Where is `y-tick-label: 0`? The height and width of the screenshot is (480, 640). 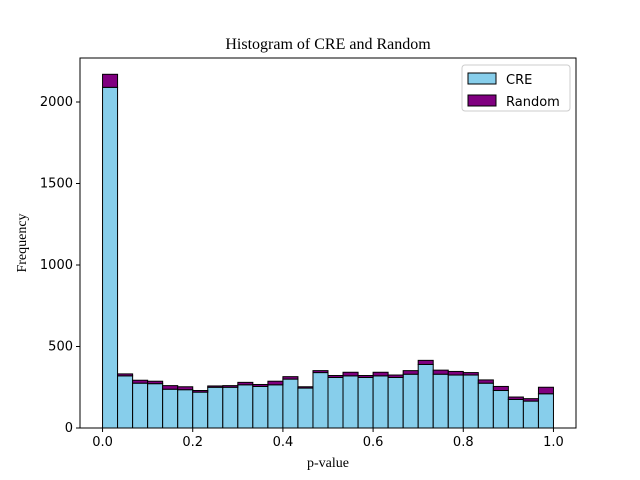 y-tick-label: 0 is located at coordinates (69, 428).